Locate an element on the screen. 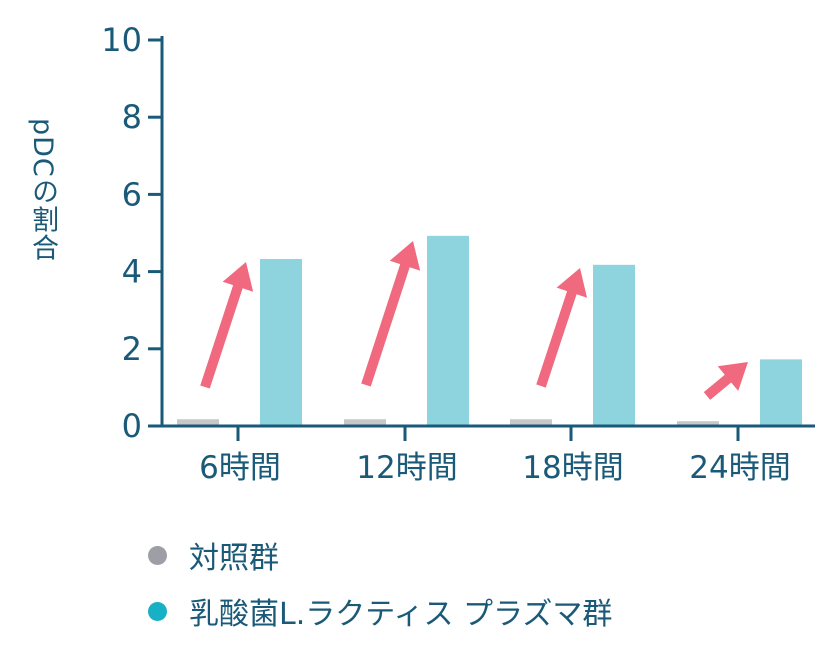  y-tick-label: 4 is located at coordinates (132, 272).